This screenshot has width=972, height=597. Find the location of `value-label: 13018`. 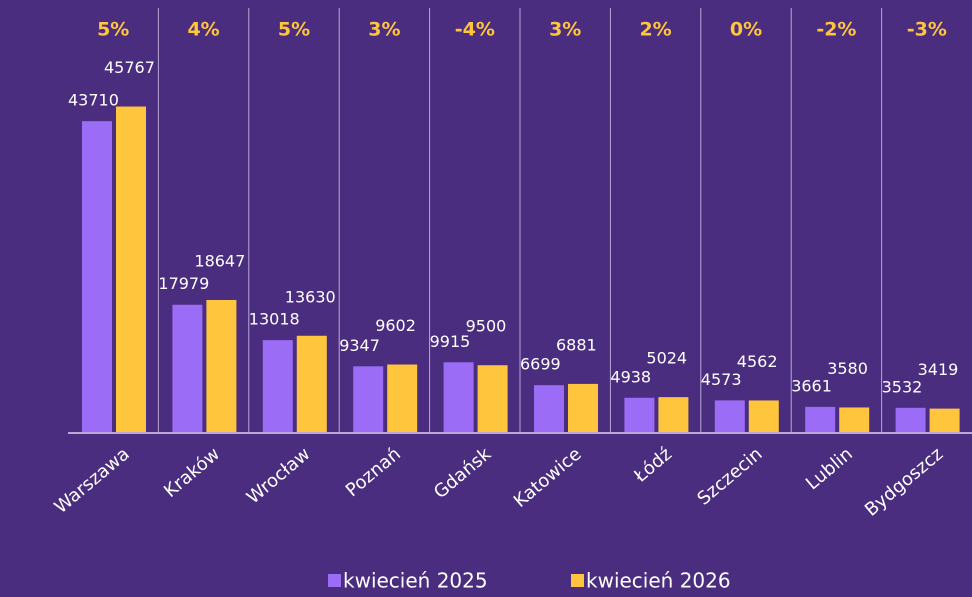

value-label: 13018 is located at coordinates (274, 319).